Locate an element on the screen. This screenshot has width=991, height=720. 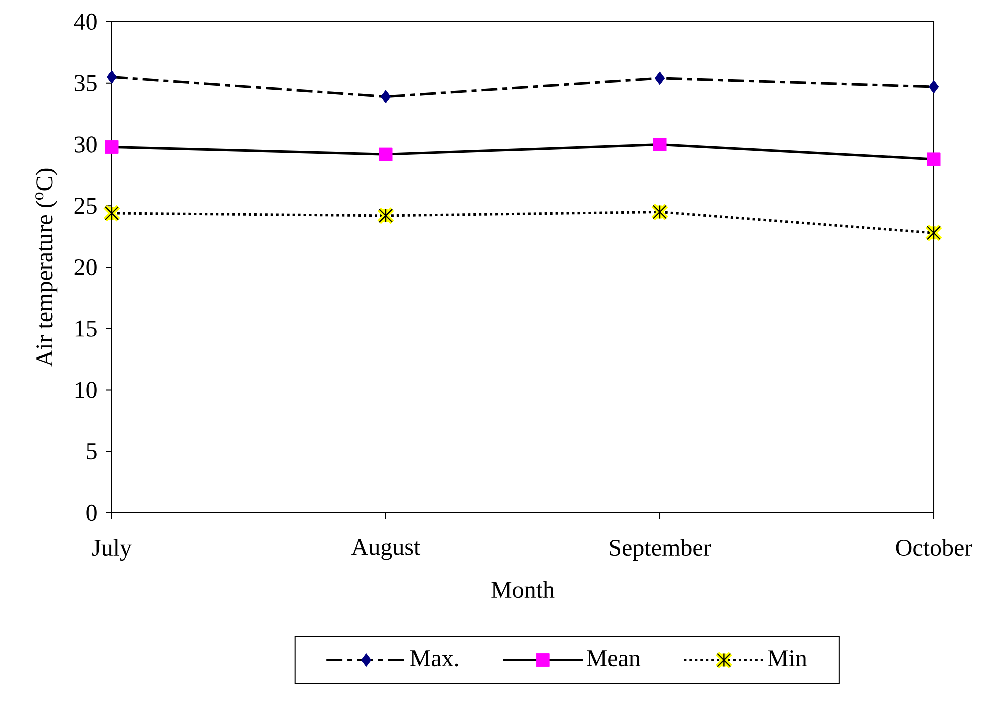
x-axis-title: Month is located at coordinates (523, 589).